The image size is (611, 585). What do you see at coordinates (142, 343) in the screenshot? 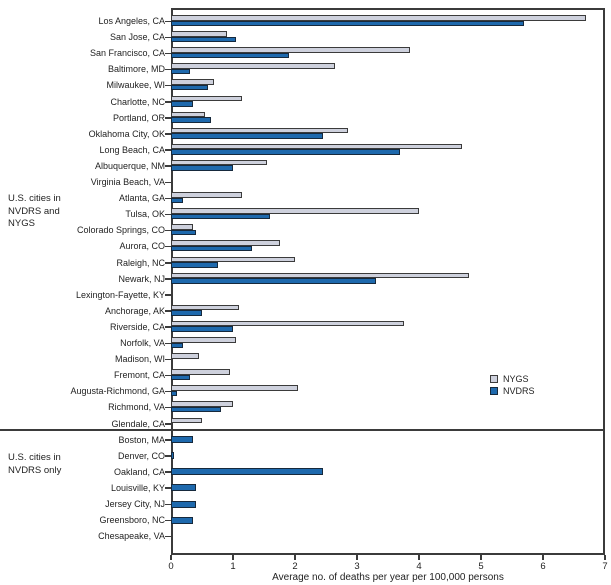
I see `row-label: Norfolk, VA` at bounding box center [142, 343].